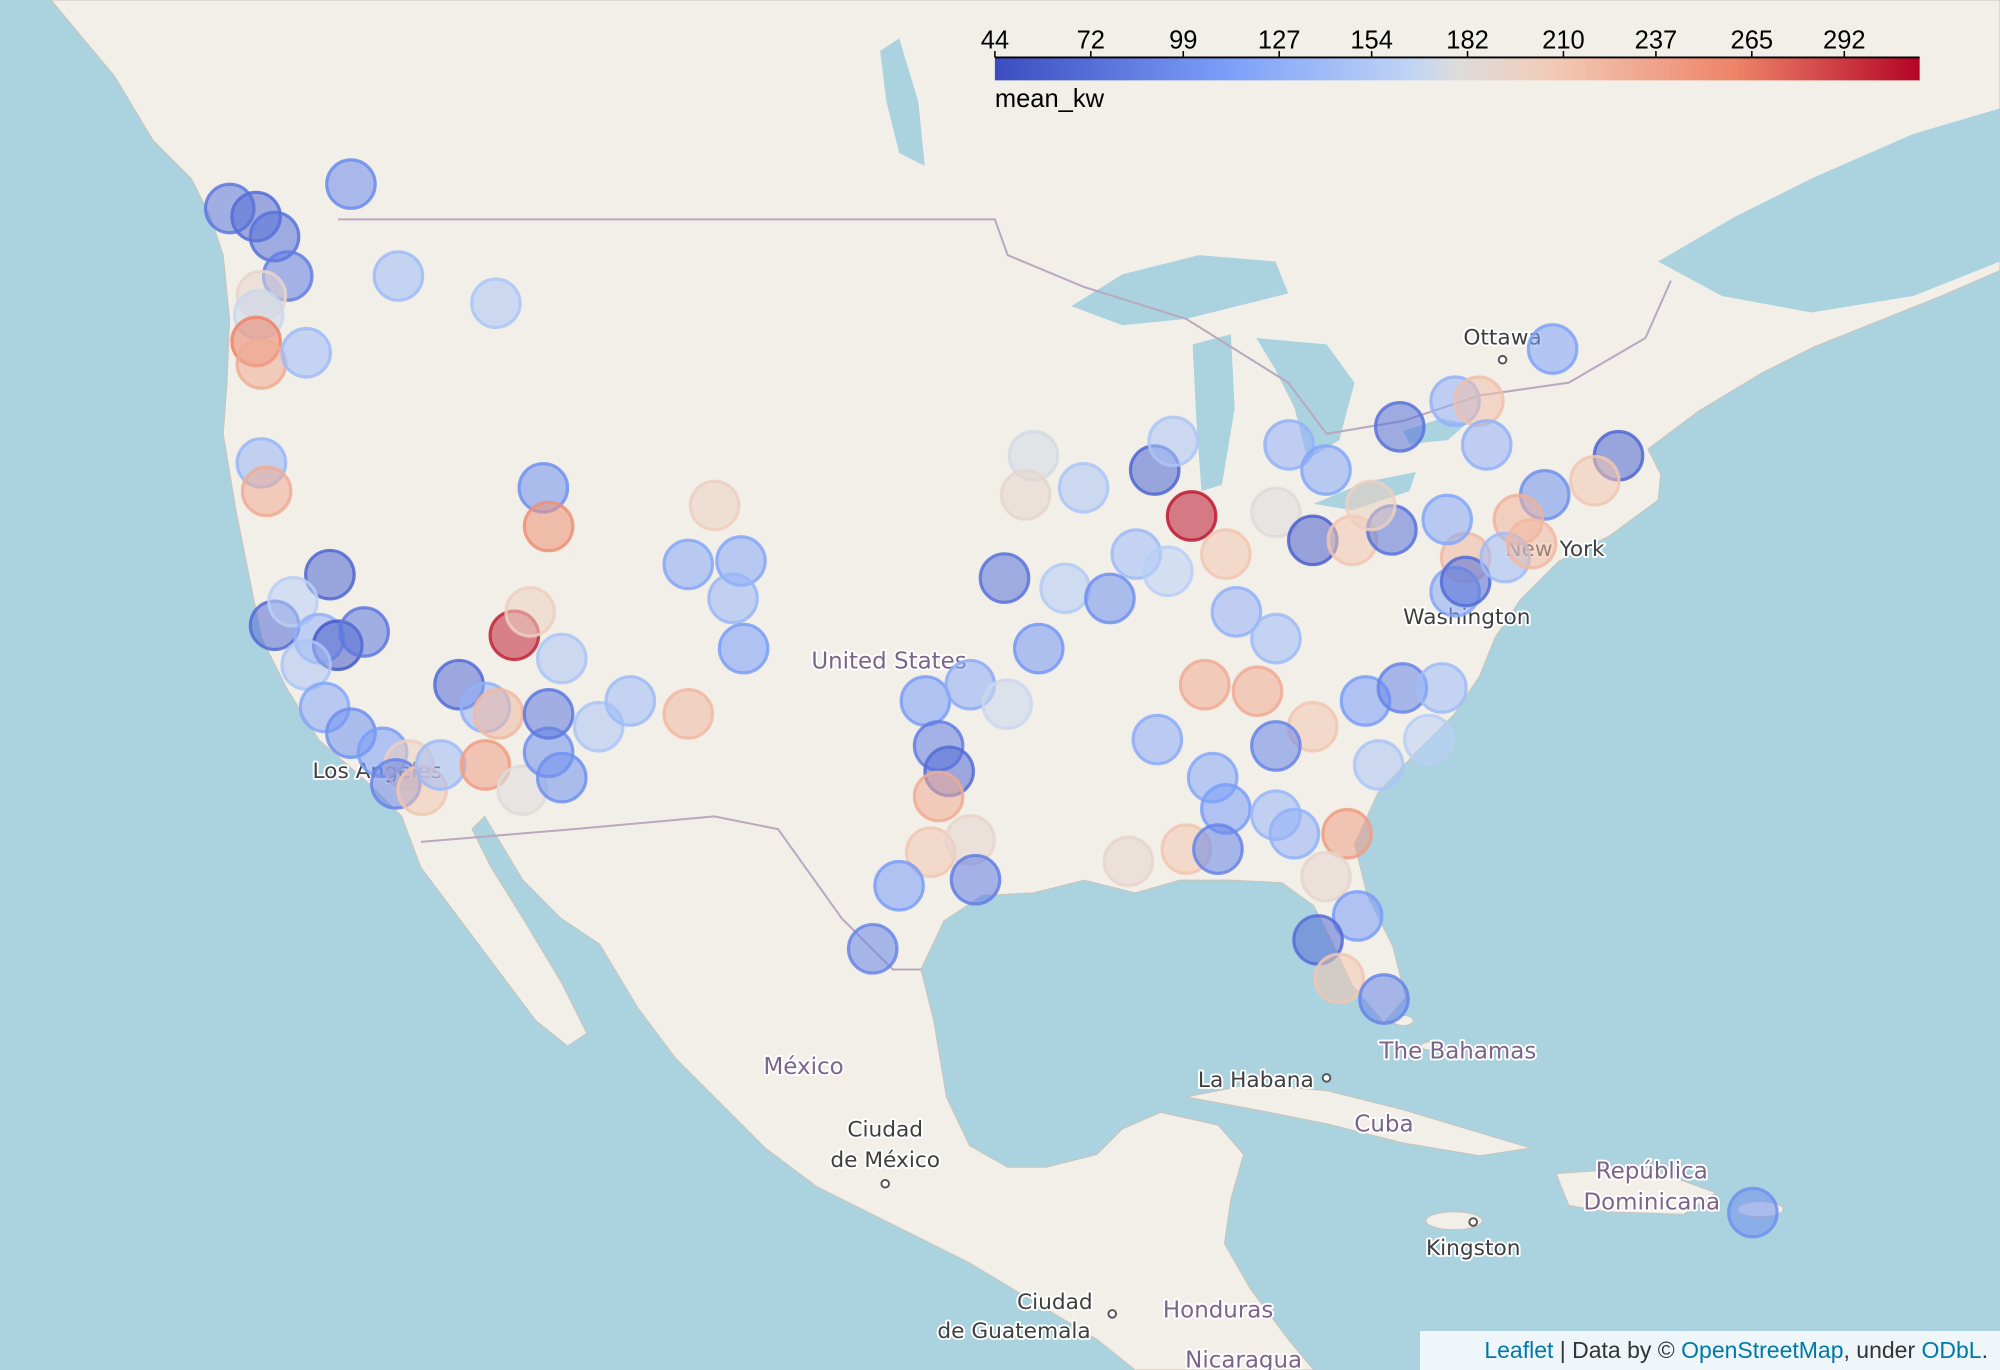 Image resolution: width=2000 pixels, height=1370 pixels. What do you see at coordinates (1882, 1350) in the screenshot?
I see `attribution-text: , under` at bounding box center [1882, 1350].